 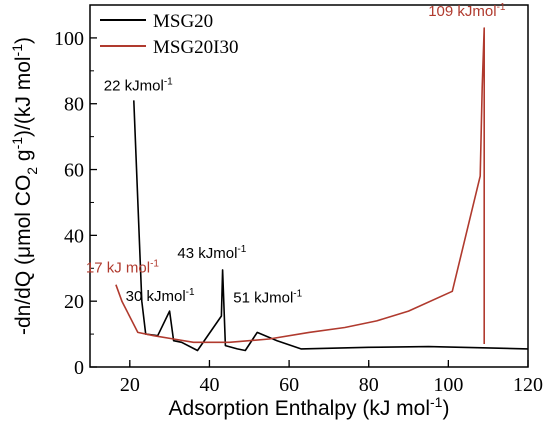 What do you see at coordinates (74, 105) in the screenshot?
I see `y-tick-label: 80` at bounding box center [74, 105].